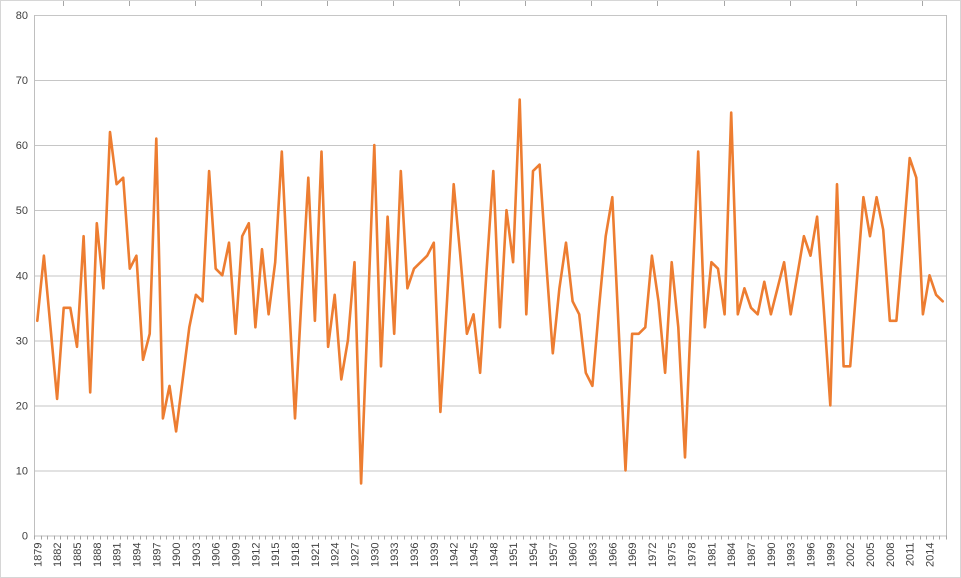 The image size is (961, 578). Describe the element at coordinates (712, 555) in the screenshot. I see `x-axis-label: 1981` at that location.